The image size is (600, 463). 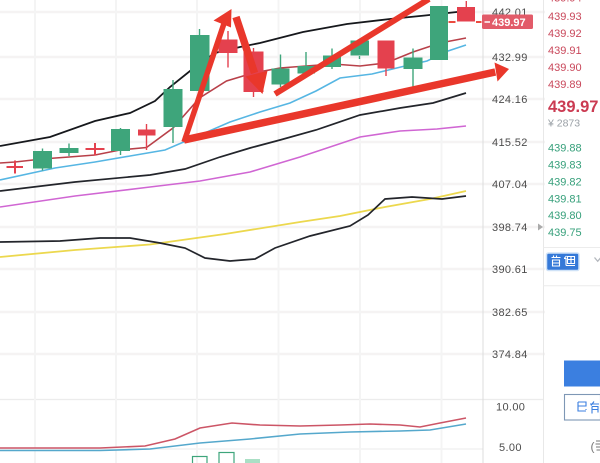 What do you see at coordinates (510, 355) in the screenshot?
I see `svg-text: 374.84` at bounding box center [510, 355].